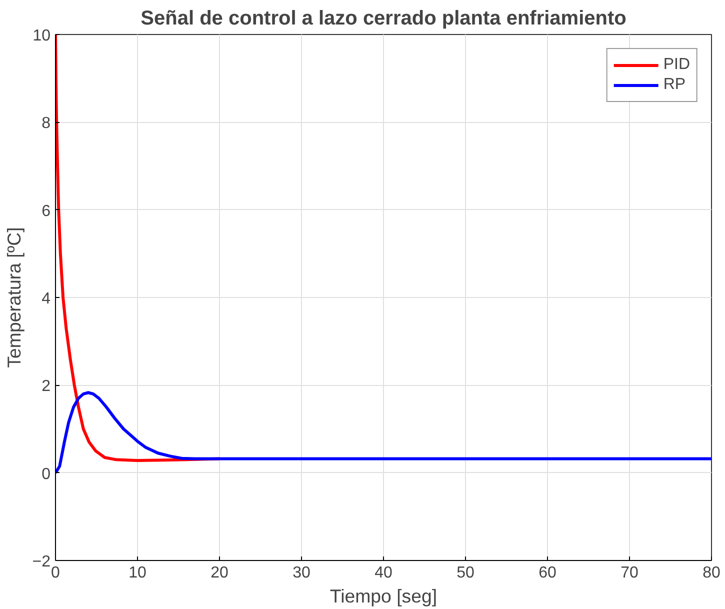  Describe the element at coordinates (384, 596) in the screenshot. I see `x-axis-title: Tiempo [seg]` at that location.